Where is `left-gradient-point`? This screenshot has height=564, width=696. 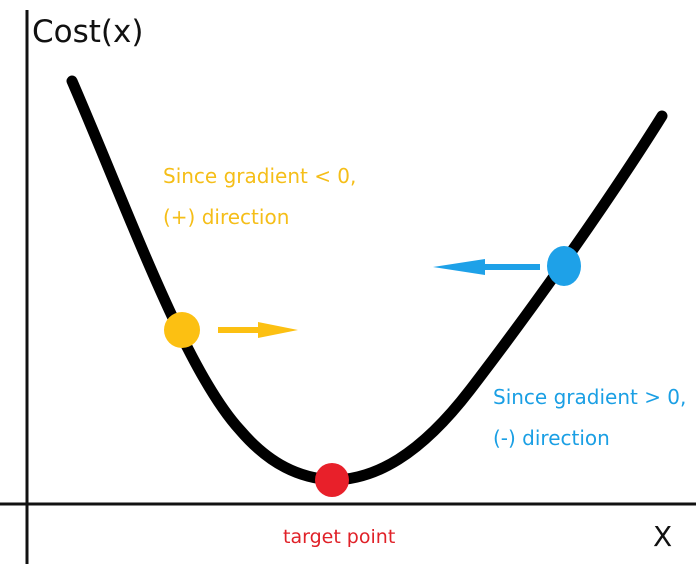 left-gradient-point is located at coordinates (182, 330).